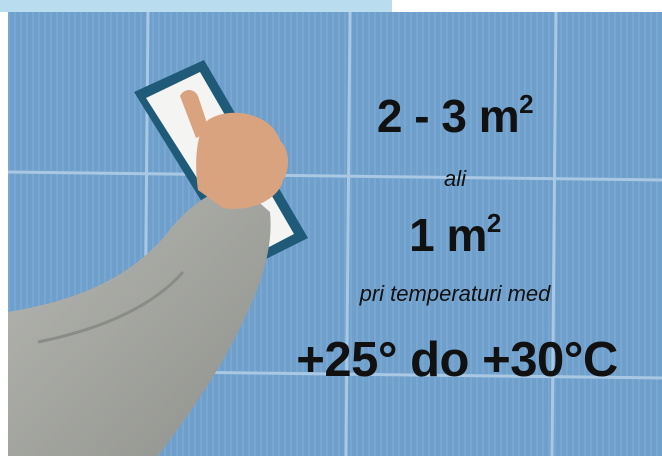 This screenshot has height=456, width=662. Describe the element at coordinates (448, 116) in the screenshot. I see `coverage-high-value: 2 - 3 m` at that location.